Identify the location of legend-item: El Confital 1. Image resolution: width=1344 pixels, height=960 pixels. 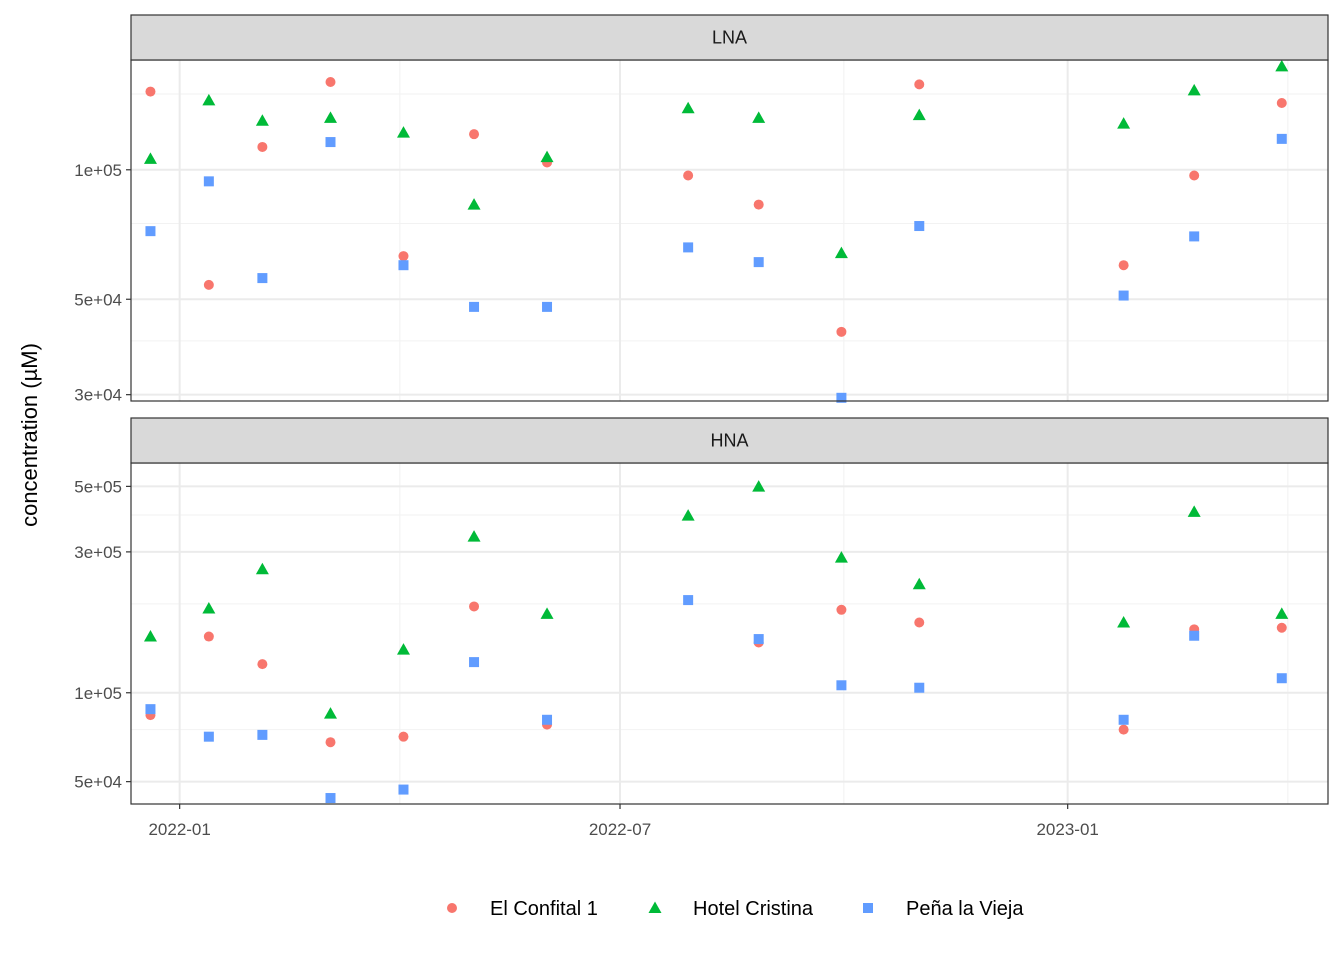
(522, 909).